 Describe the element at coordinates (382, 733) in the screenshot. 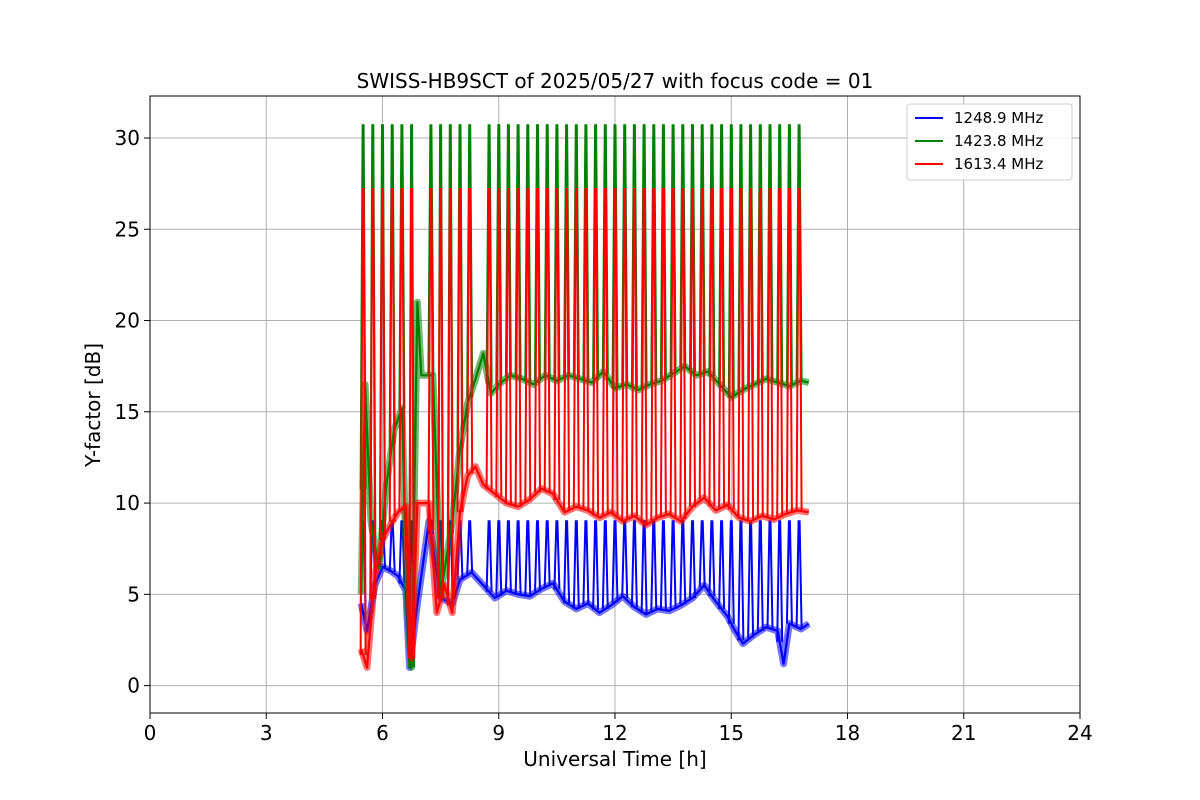

I see `x-tick-label: 6` at that location.